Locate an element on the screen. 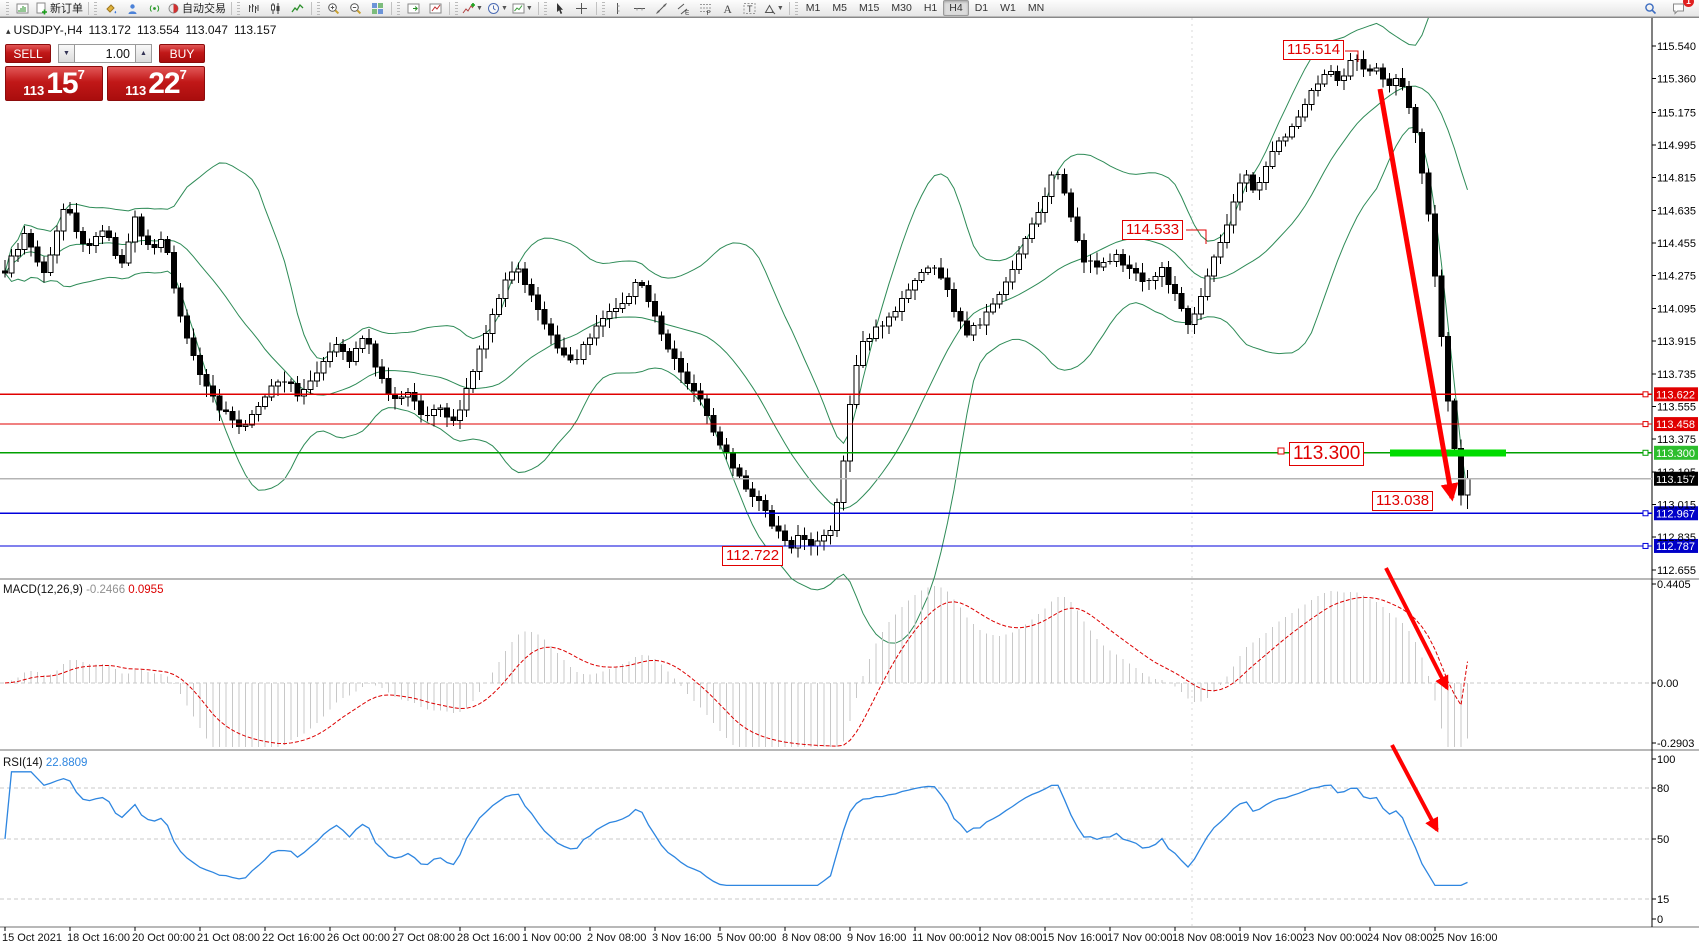 The width and height of the screenshot is (1699, 943). timeframe-m5-button: M5 is located at coordinates (839, 8).